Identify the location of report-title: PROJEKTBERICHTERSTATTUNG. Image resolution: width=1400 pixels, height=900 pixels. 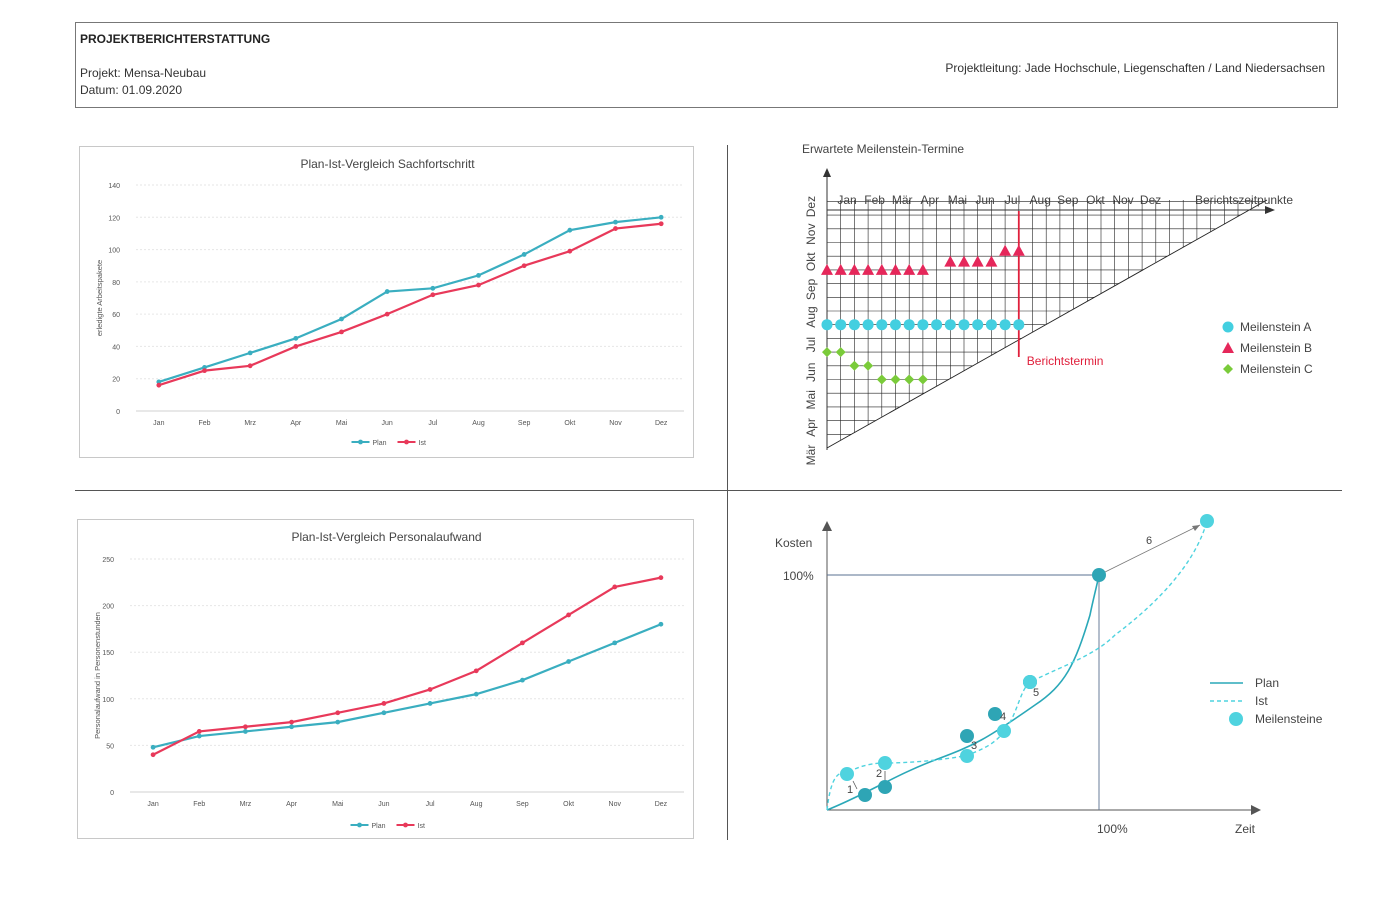
(175, 39).